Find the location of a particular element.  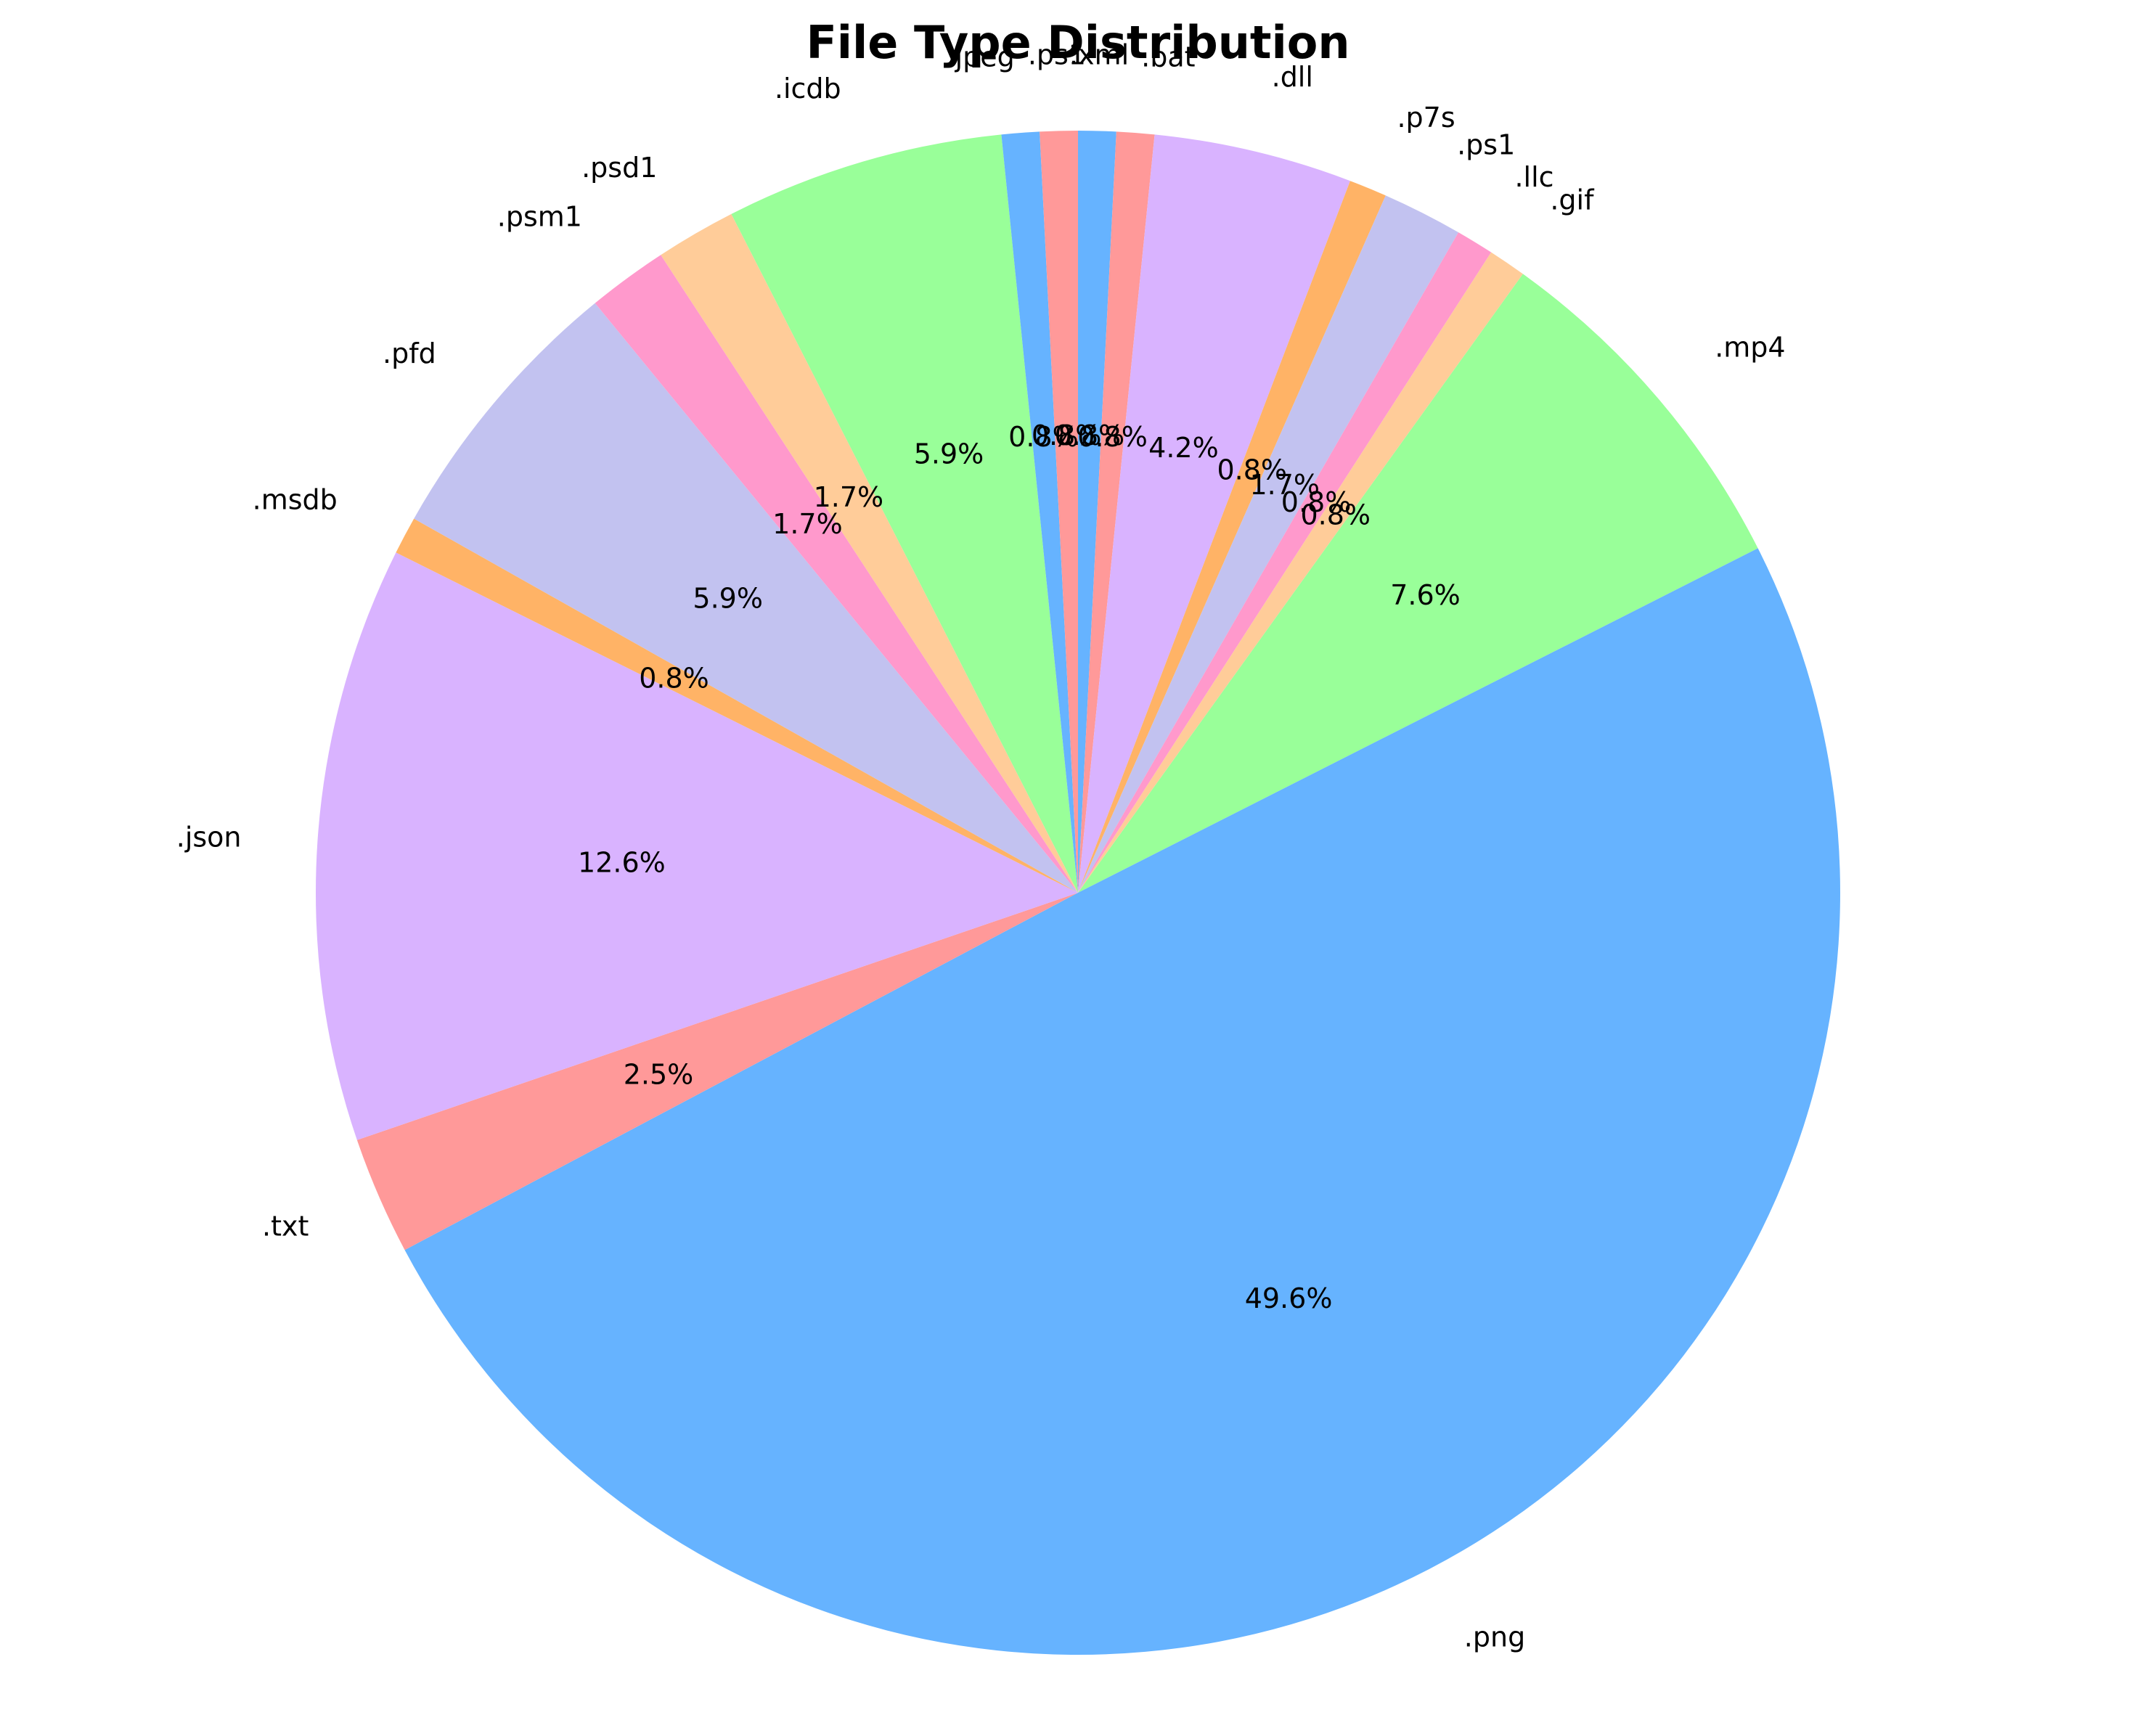

slice-category-label: .icdb is located at coordinates (808, 89).